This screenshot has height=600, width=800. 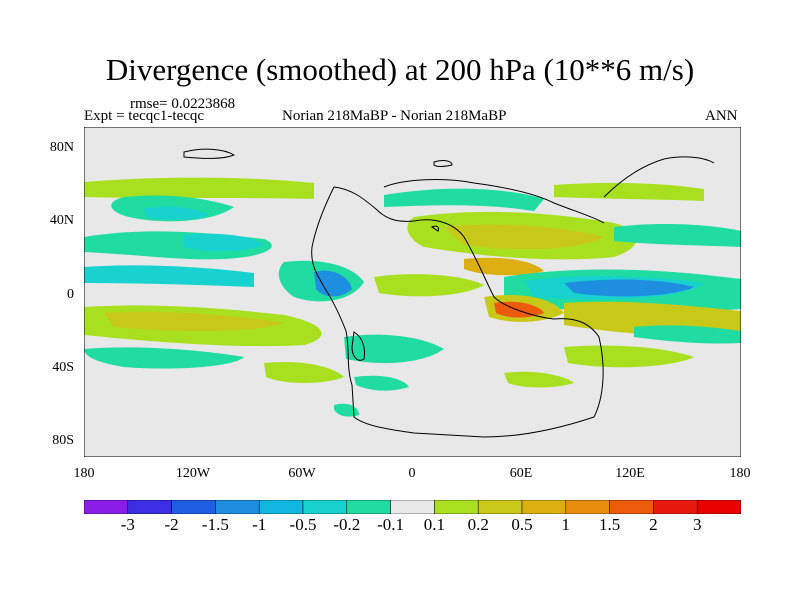 I want to click on season-label: ANN, so click(x=721, y=116).